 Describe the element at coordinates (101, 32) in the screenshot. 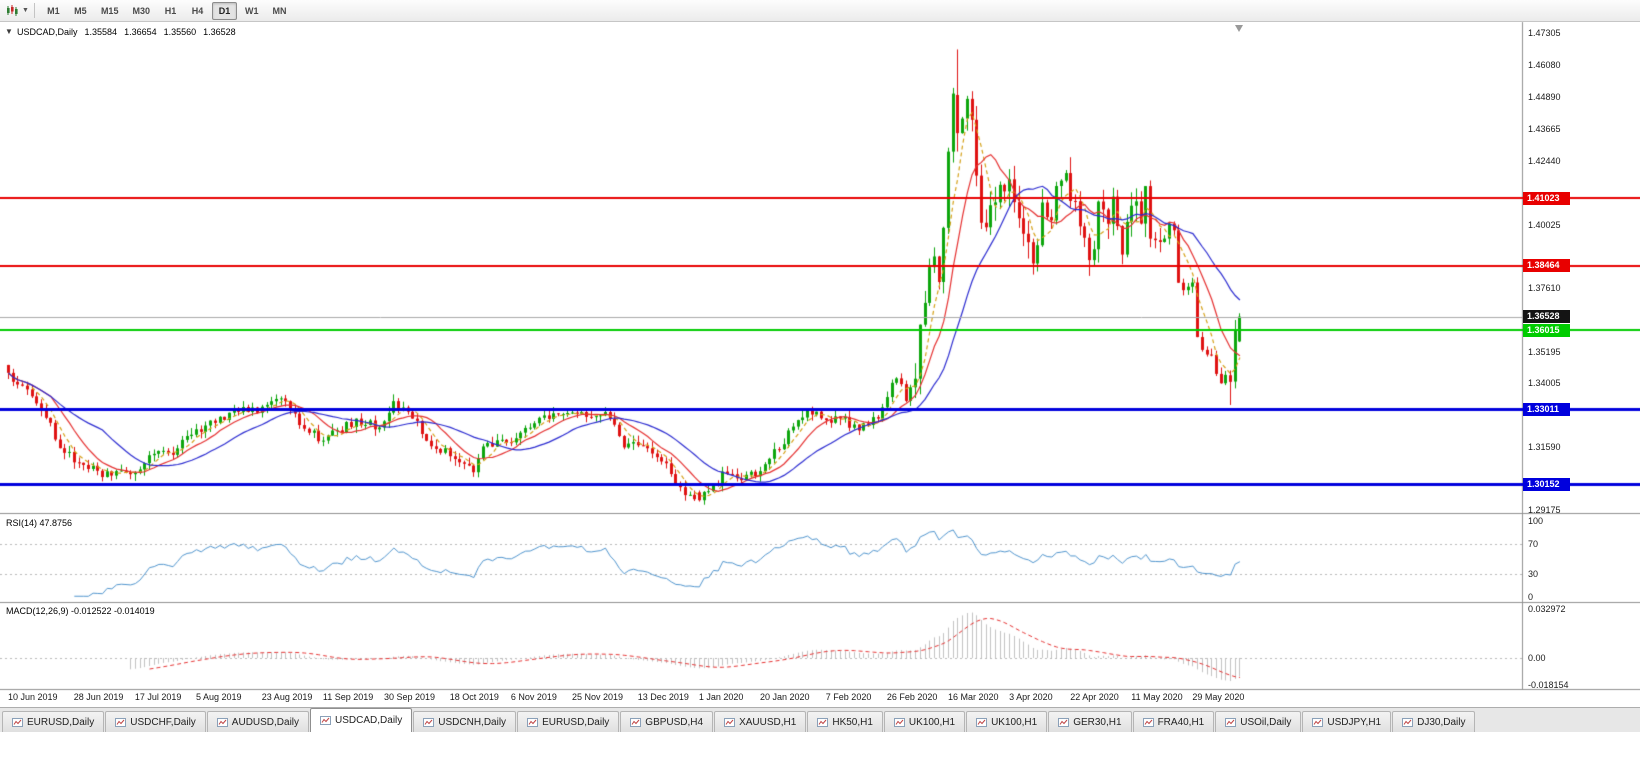

I see `ohlc-open: 1.35584` at that location.